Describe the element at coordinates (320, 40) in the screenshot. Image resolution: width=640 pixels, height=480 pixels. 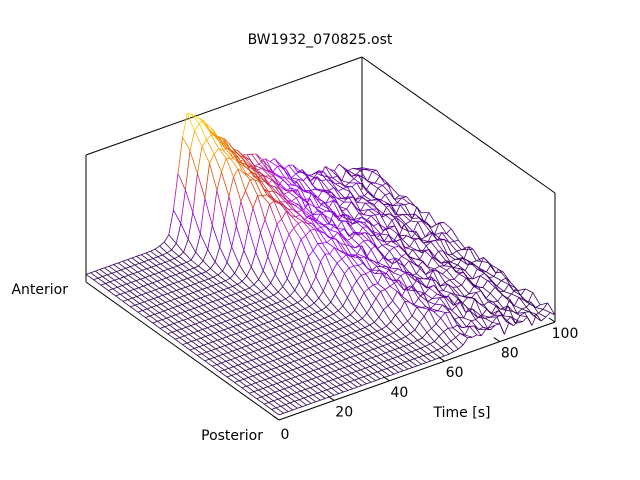
I see `chart-title: BW1932_070825.ost` at that location.